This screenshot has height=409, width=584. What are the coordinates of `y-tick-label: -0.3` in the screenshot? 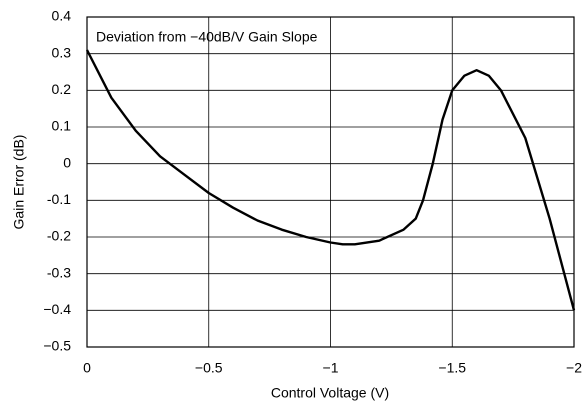 It's located at (59, 272).